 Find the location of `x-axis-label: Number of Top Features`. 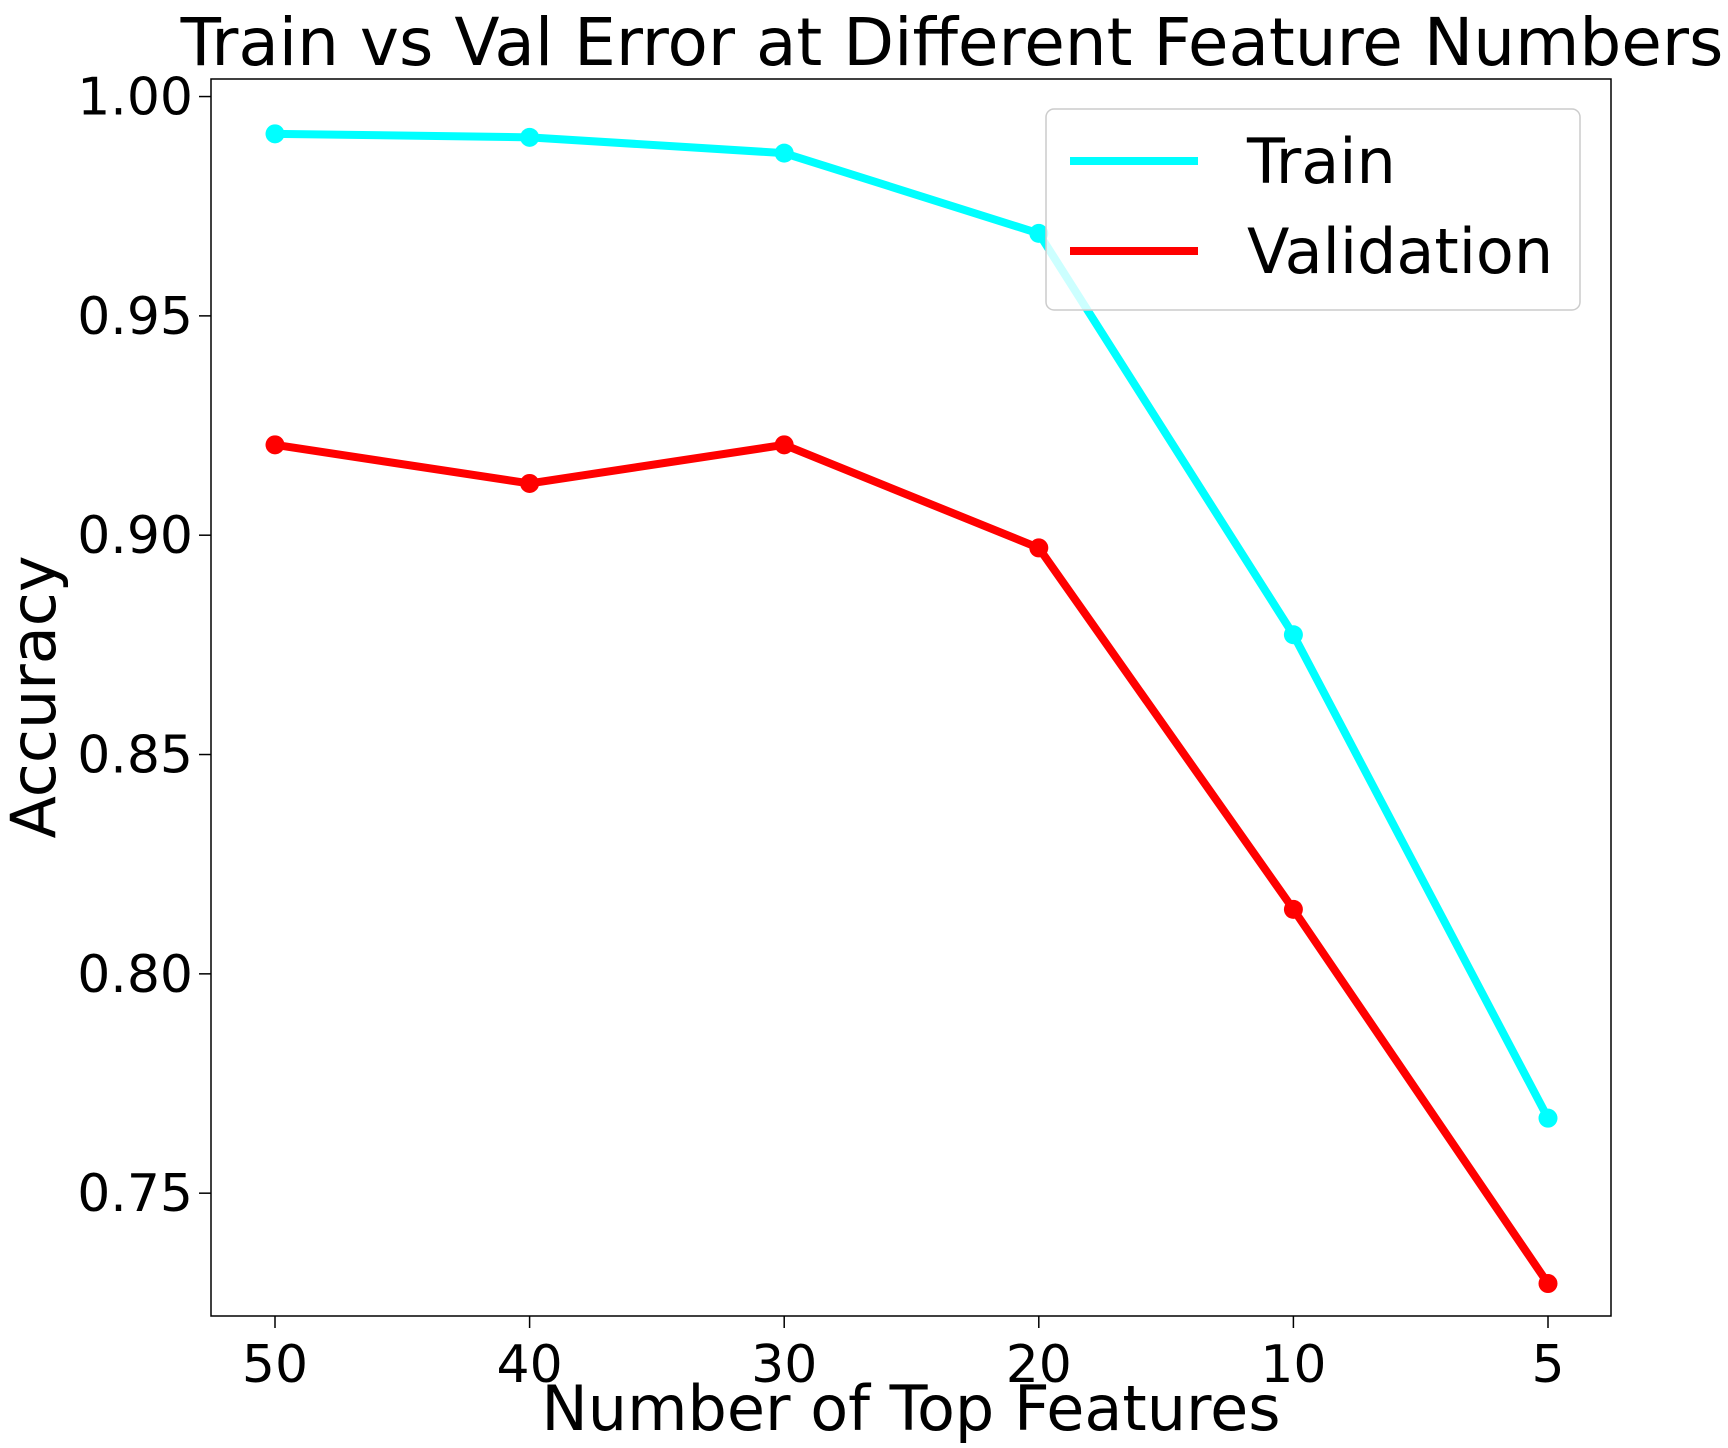

x-axis-label: Number of Top Features is located at coordinates (910, 1408).